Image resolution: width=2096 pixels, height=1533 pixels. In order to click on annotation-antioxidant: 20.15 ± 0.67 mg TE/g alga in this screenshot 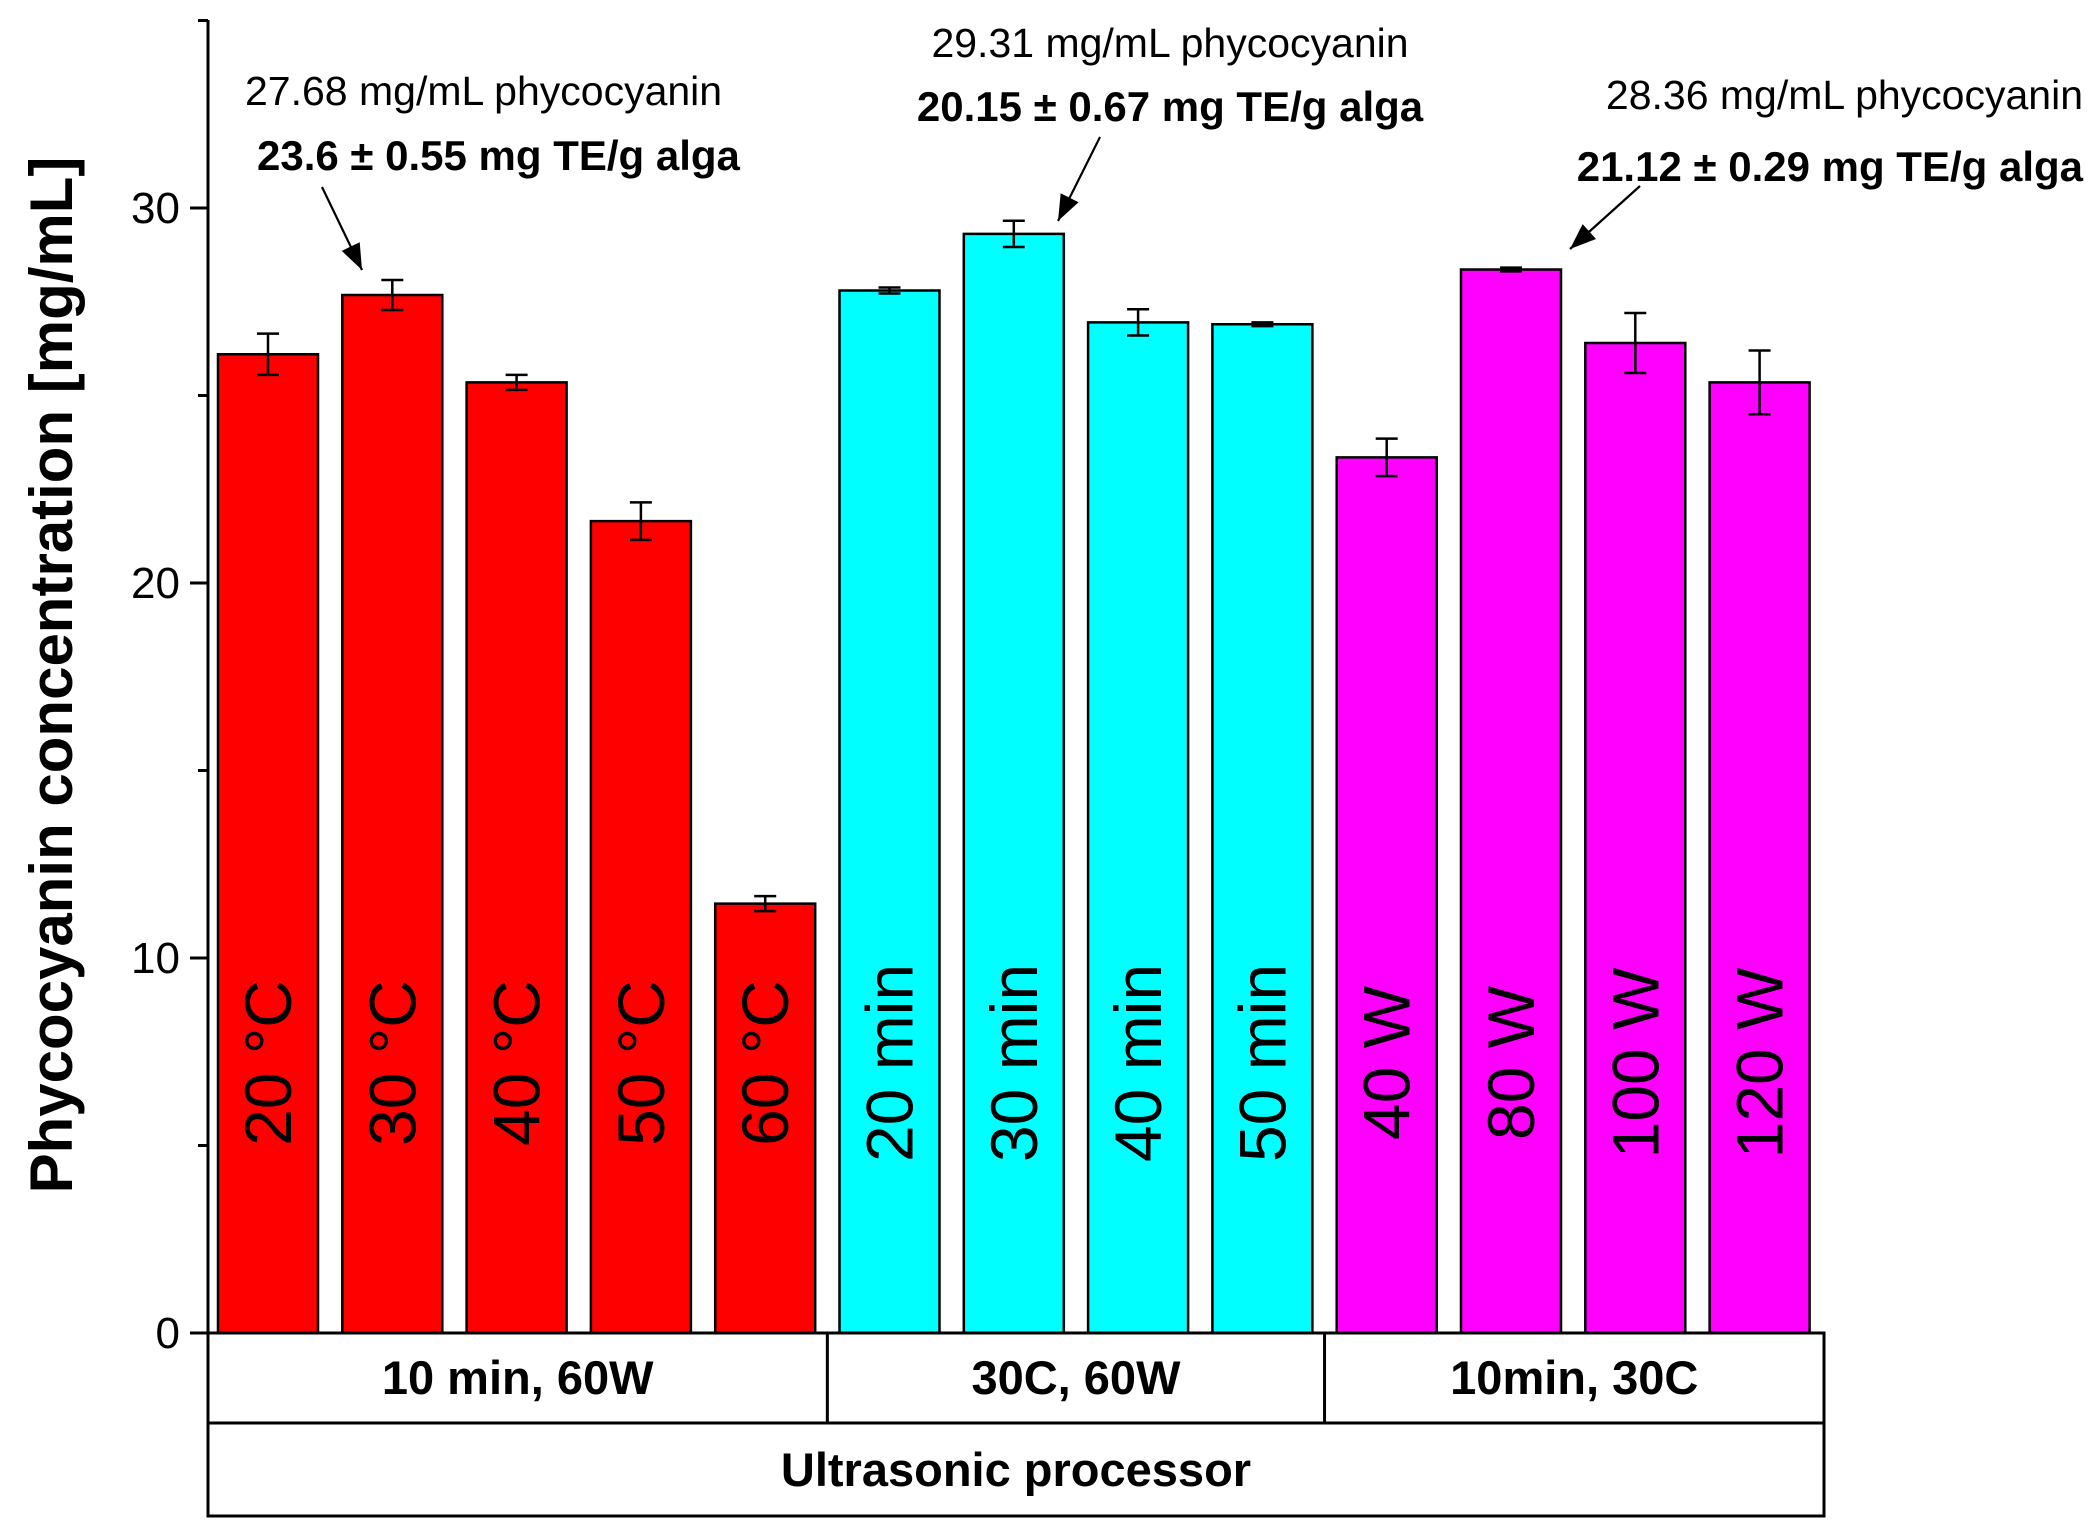, I will do `click(1170, 106)`.